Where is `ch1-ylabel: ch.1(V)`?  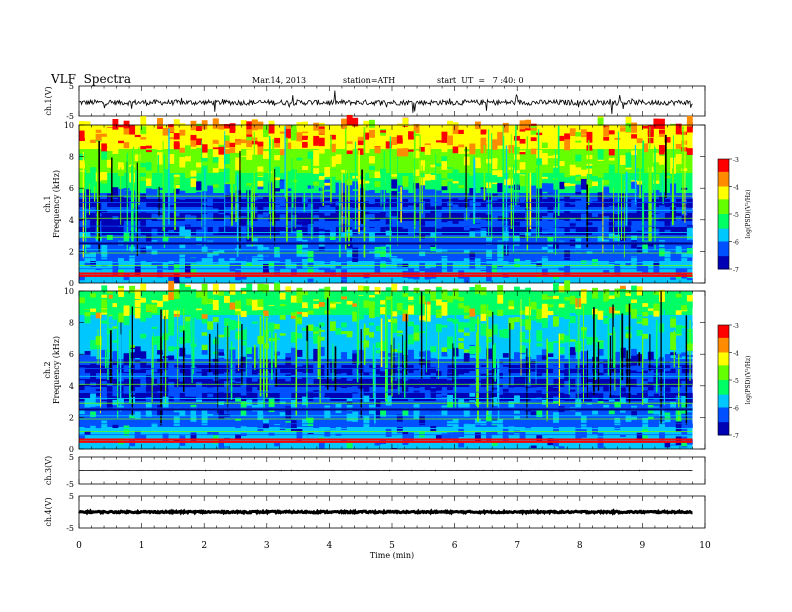 ch1-ylabel: ch.1(V) is located at coordinates (48, 100).